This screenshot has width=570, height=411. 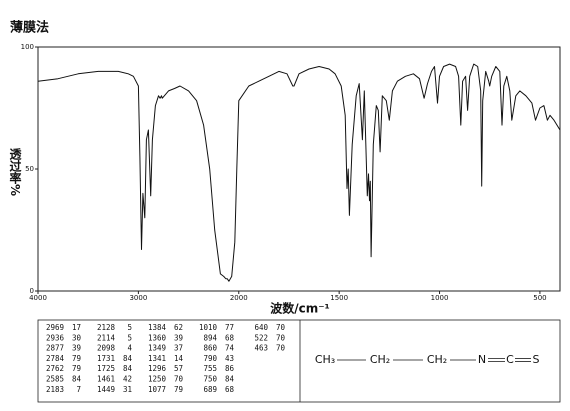 I want to click on x-axis-label: 波数/cm⁻¹, so click(x=300, y=308).